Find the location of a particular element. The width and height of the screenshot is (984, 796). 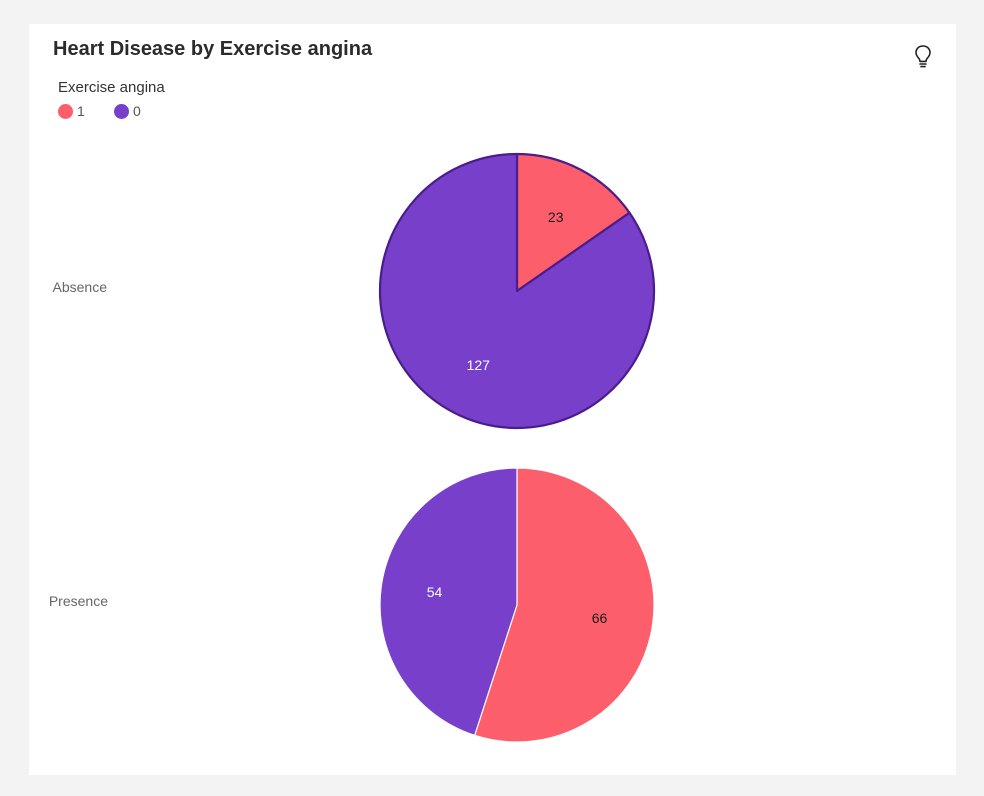

legend-title: Exercise angina is located at coordinates (111, 87).